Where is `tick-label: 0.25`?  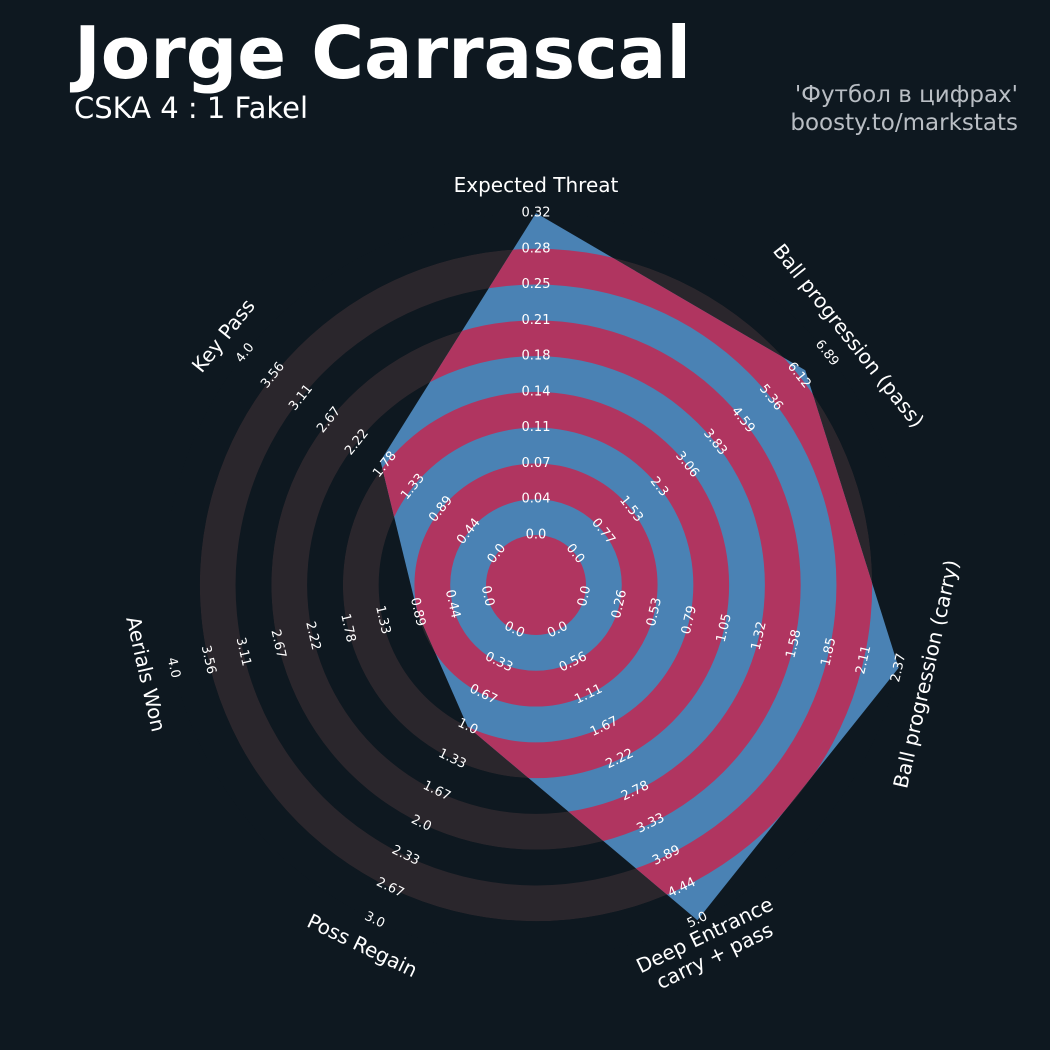 tick-label: 0.25 is located at coordinates (536, 284).